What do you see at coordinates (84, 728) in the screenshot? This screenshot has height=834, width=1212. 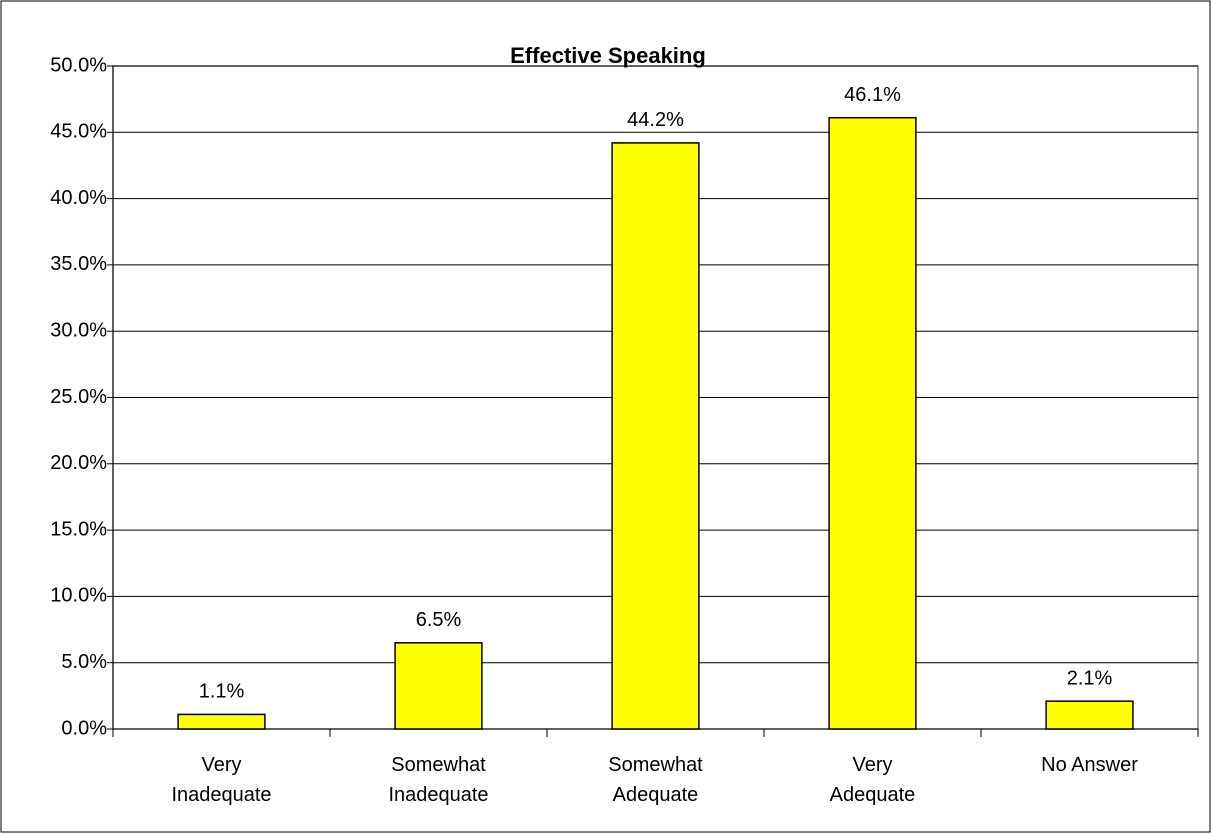 I see `y-tick-label: 0.0%` at bounding box center [84, 728].